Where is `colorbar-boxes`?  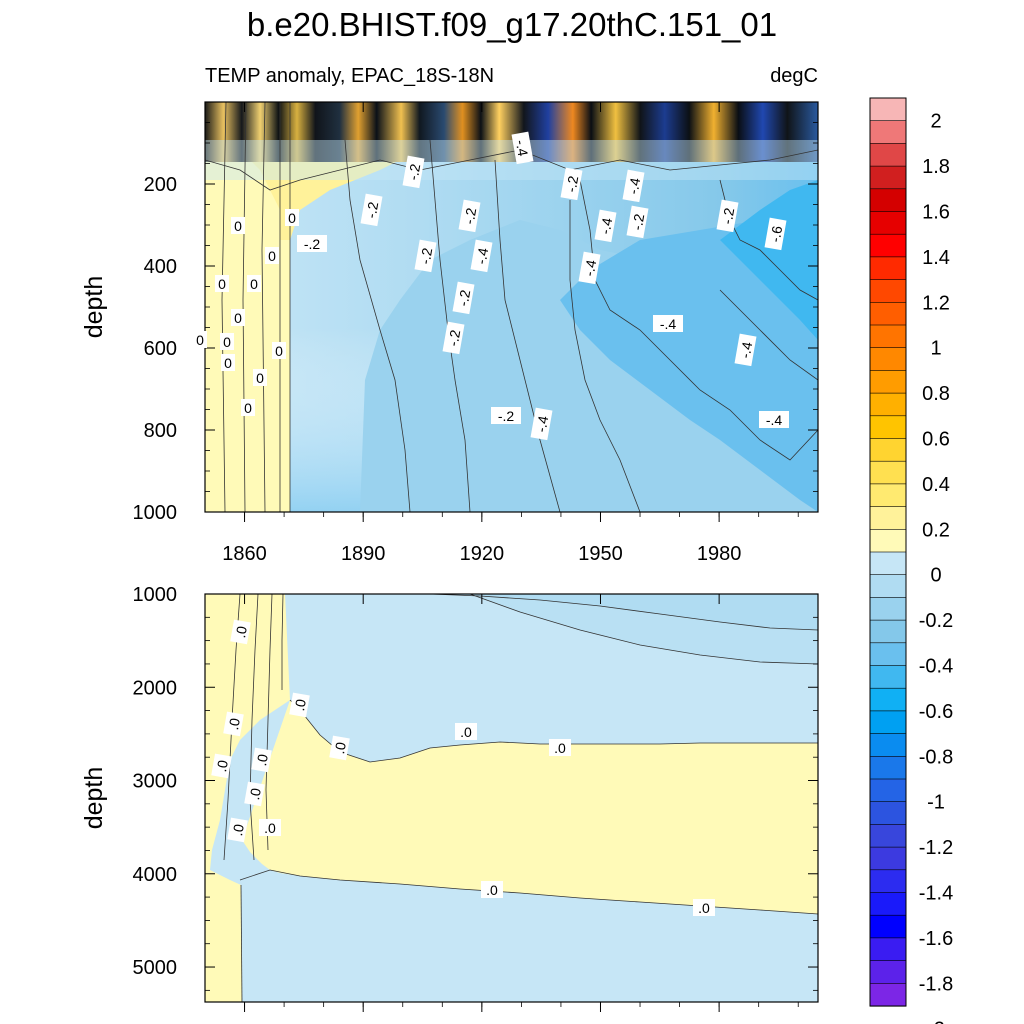
colorbar-boxes is located at coordinates (888, 552).